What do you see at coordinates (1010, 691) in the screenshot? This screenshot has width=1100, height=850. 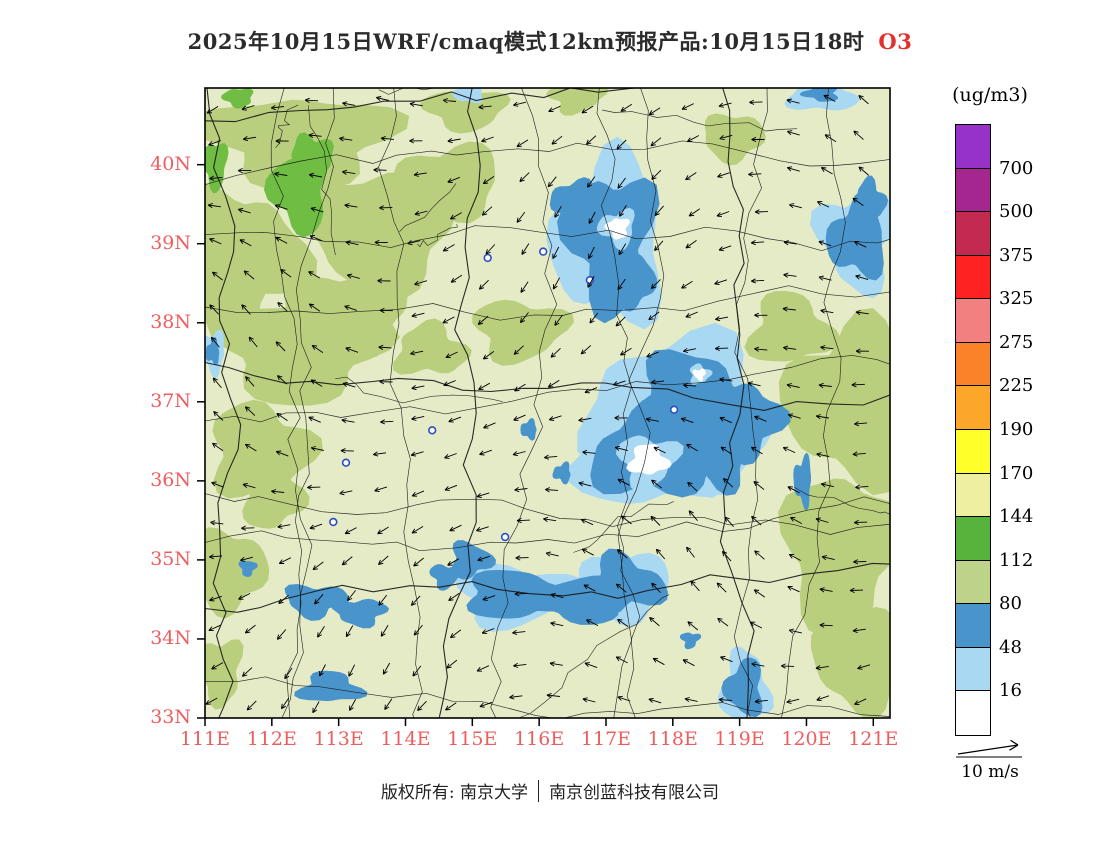 I see `colorbar-level-label: 16` at bounding box center [1010, 691].